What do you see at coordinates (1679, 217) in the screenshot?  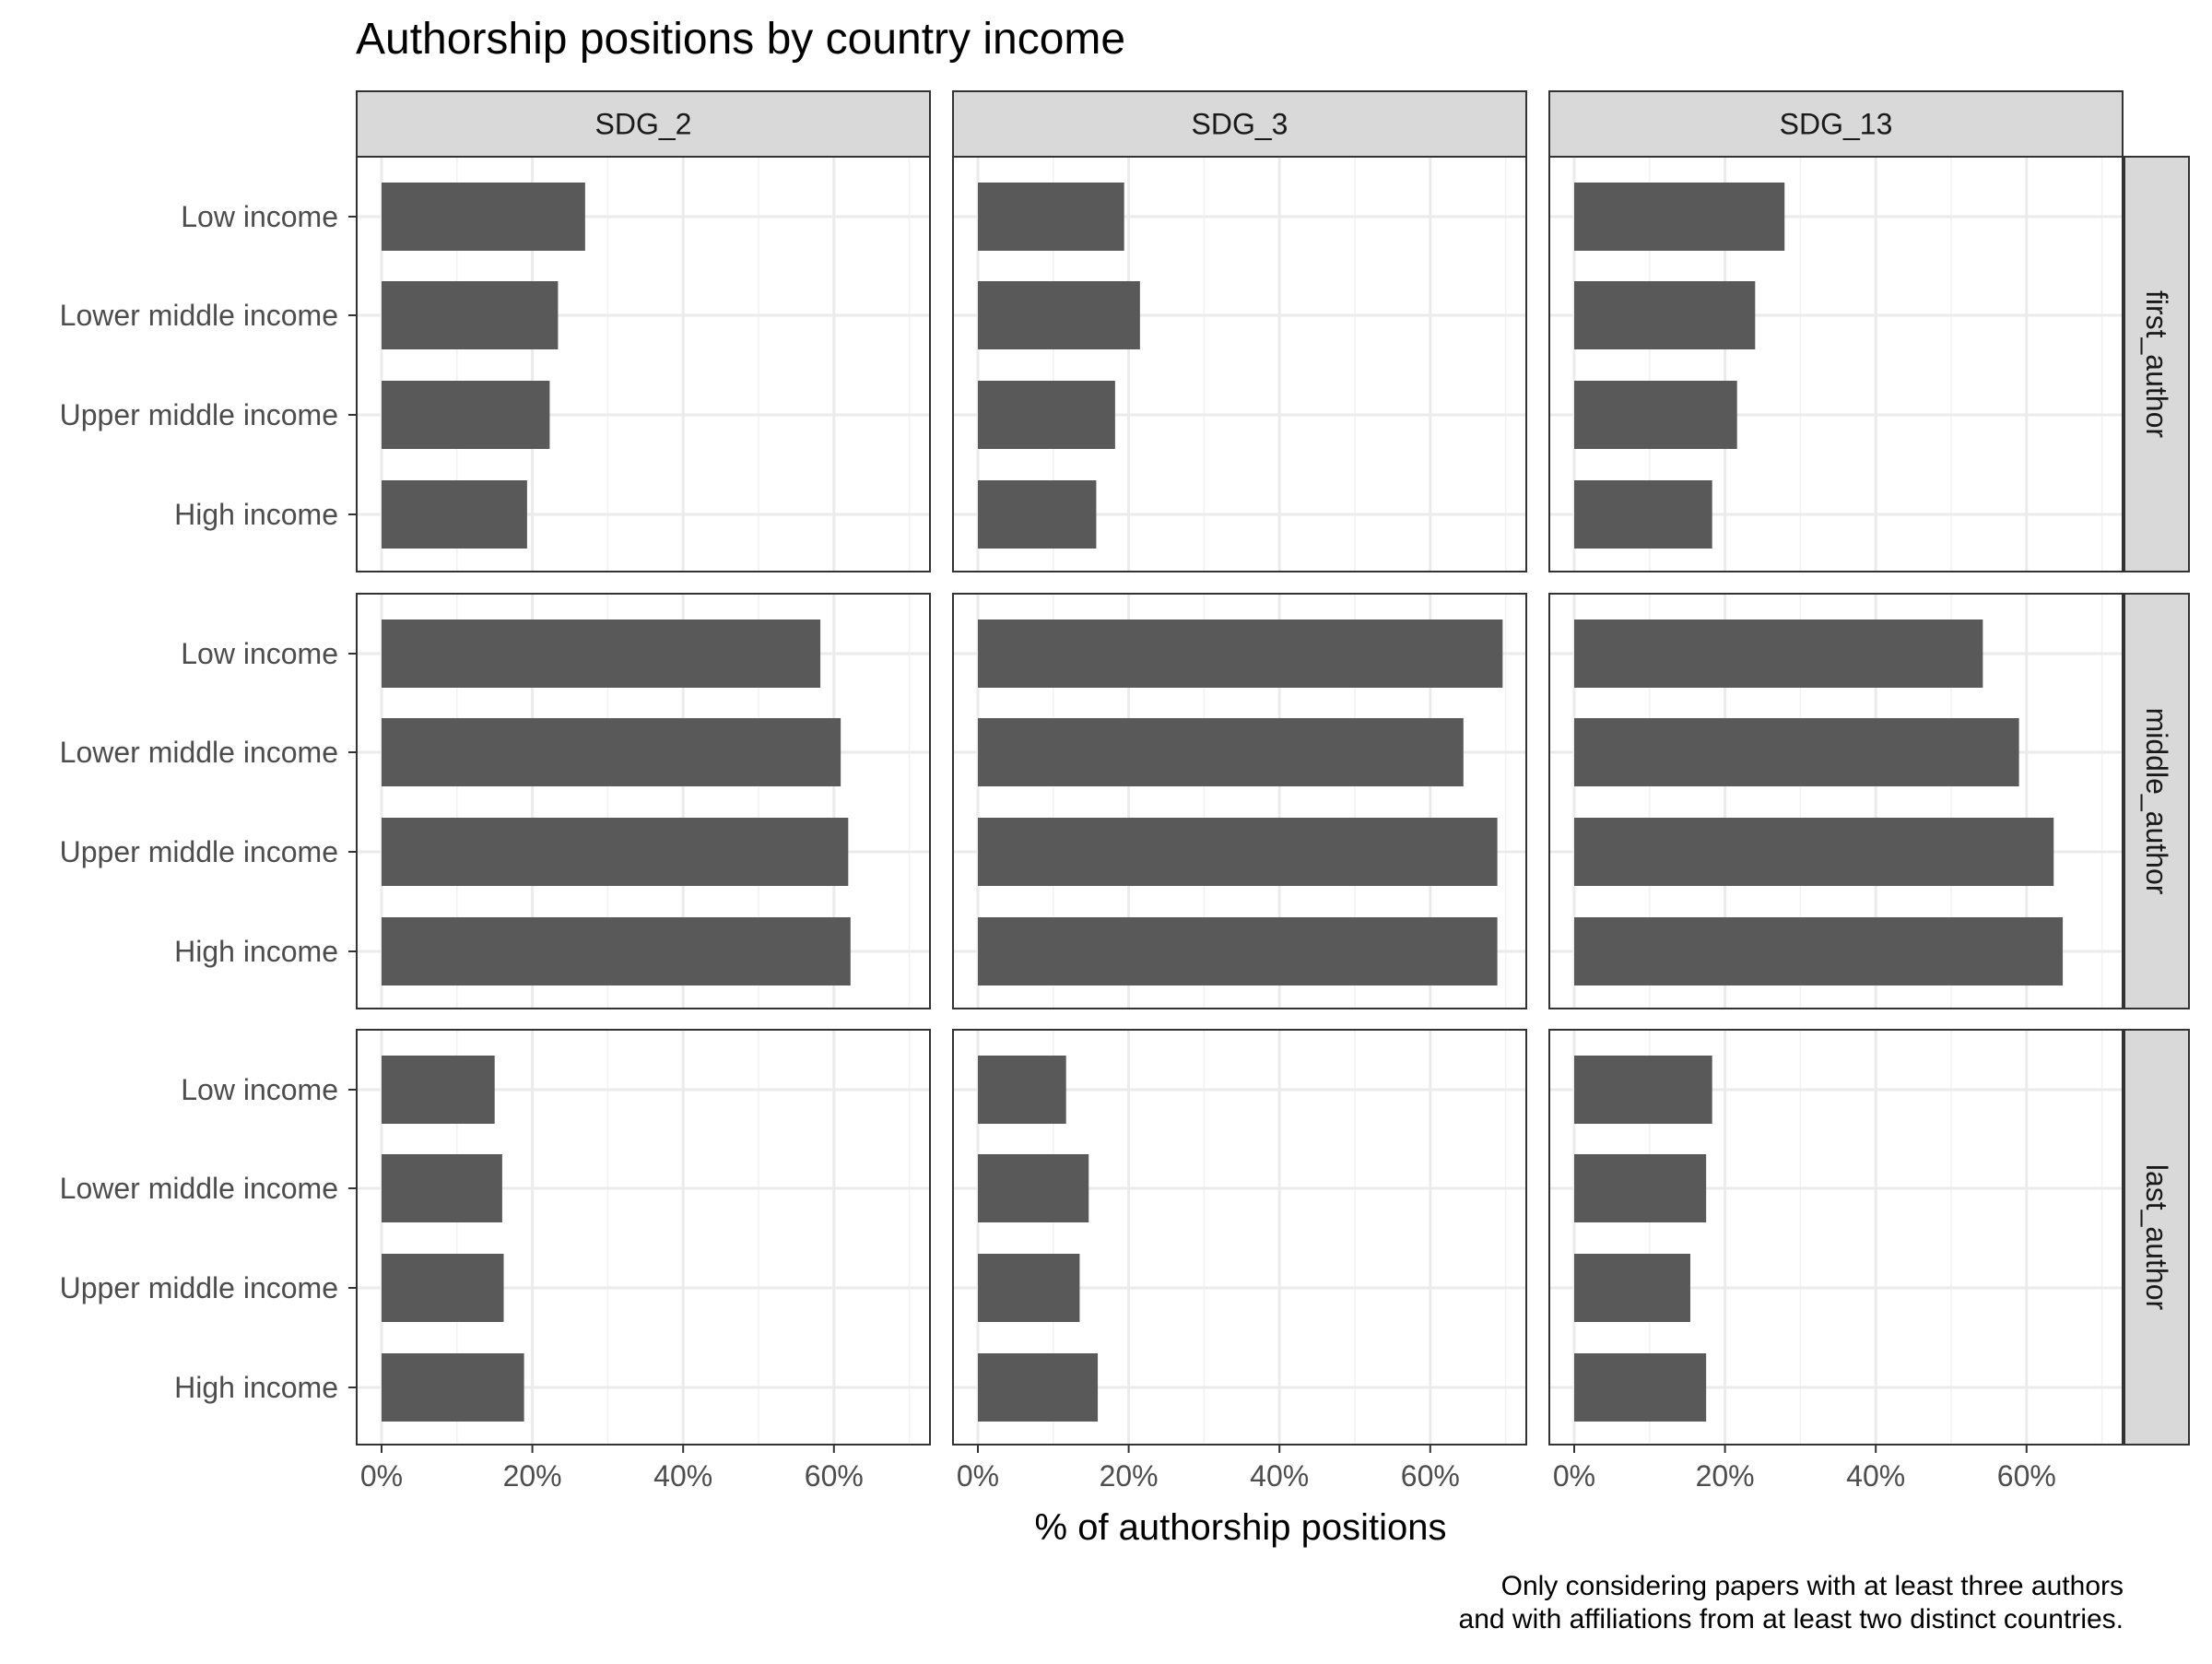 I see `bar-first-author-sdg-13-low-income` at bounding box center [1679, 217].